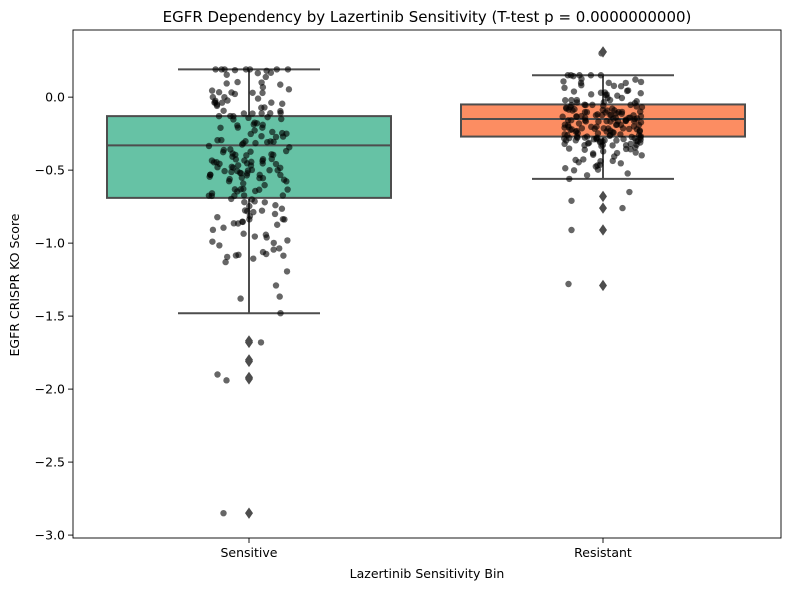 The width and height of the screenshot is (790, 590). I want to click on y-tick-label: −1.0, so click(50, 243).